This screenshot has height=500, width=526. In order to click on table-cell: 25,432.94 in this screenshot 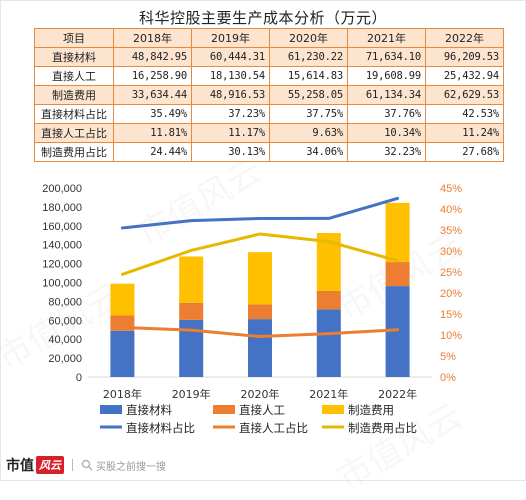, I will do `click(464, 76)`.